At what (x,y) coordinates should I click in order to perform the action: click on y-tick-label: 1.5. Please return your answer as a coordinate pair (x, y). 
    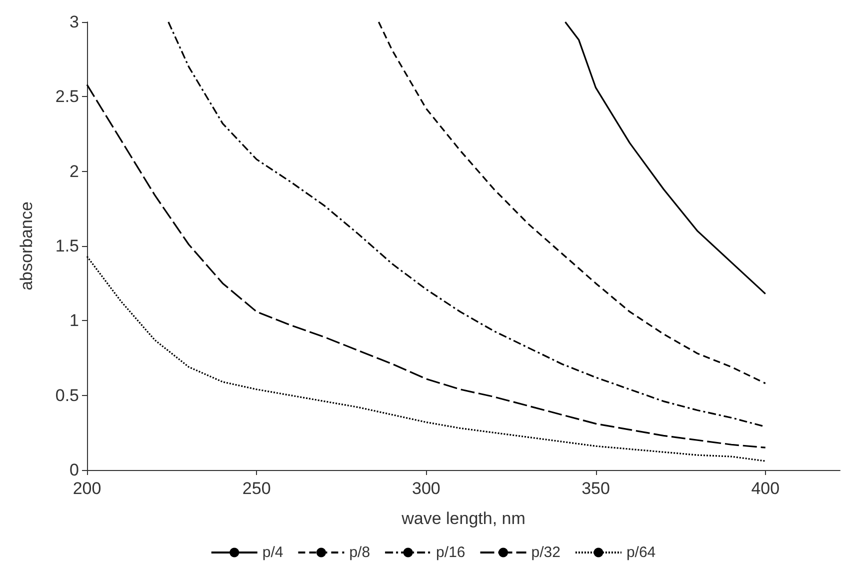
    Looking at the image, I should click on (67, 246).